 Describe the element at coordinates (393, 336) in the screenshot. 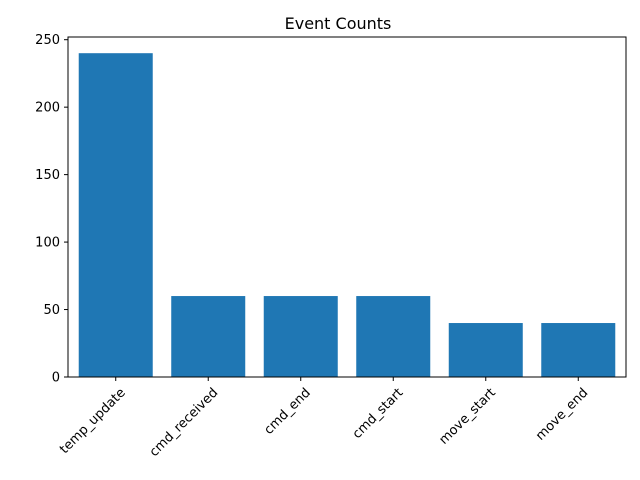

I see `bar-cmd-start` at that location.